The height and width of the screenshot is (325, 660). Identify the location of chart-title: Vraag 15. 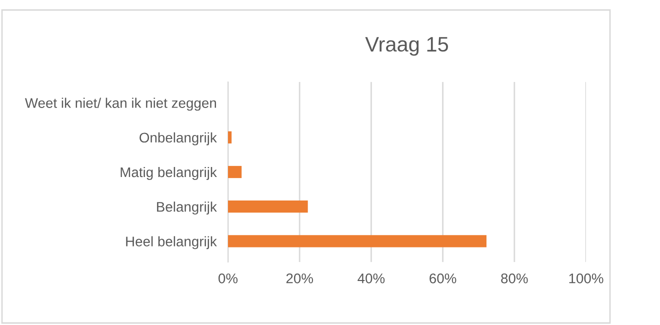
(406, 46).